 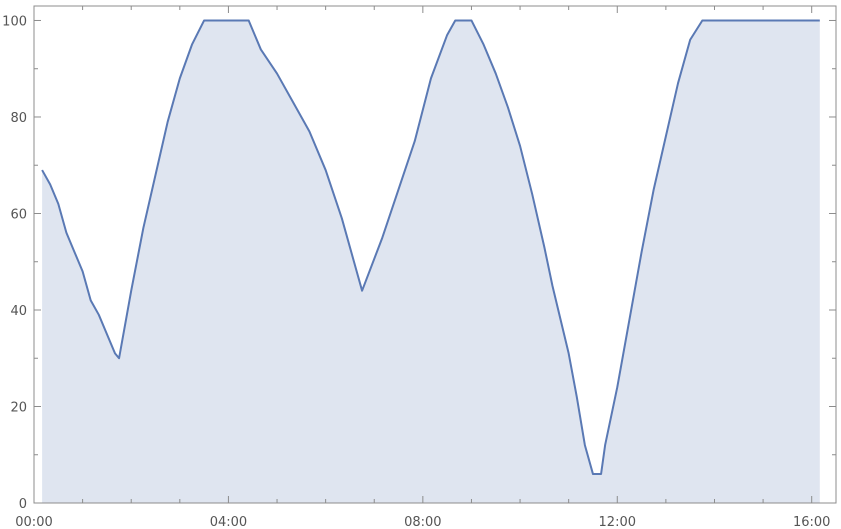 I want to click on y-tick-label: 80, so click(x=18, y=118).